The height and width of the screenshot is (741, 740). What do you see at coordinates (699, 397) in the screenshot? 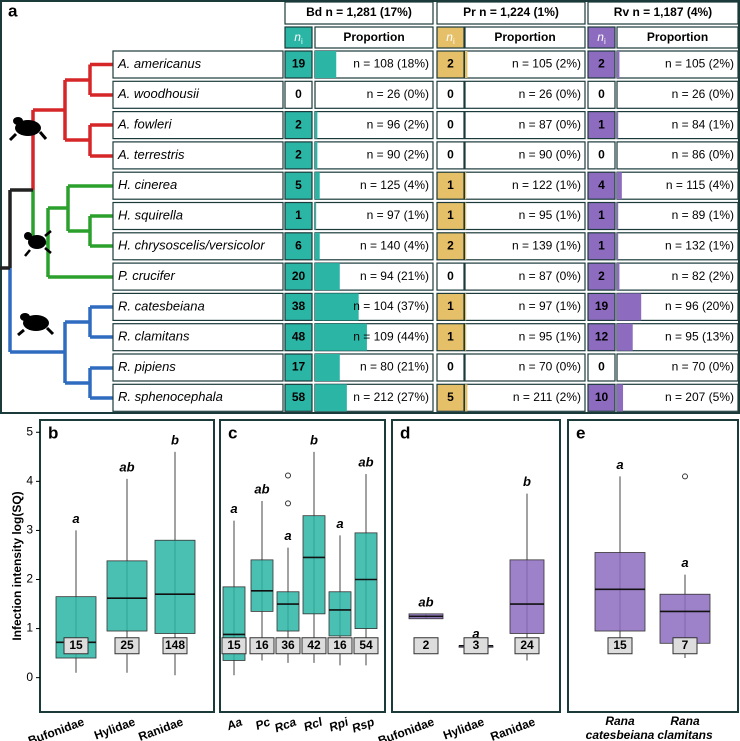
I see `proportion-label: n = 207 (5%)` at bounding box center [699, 397].